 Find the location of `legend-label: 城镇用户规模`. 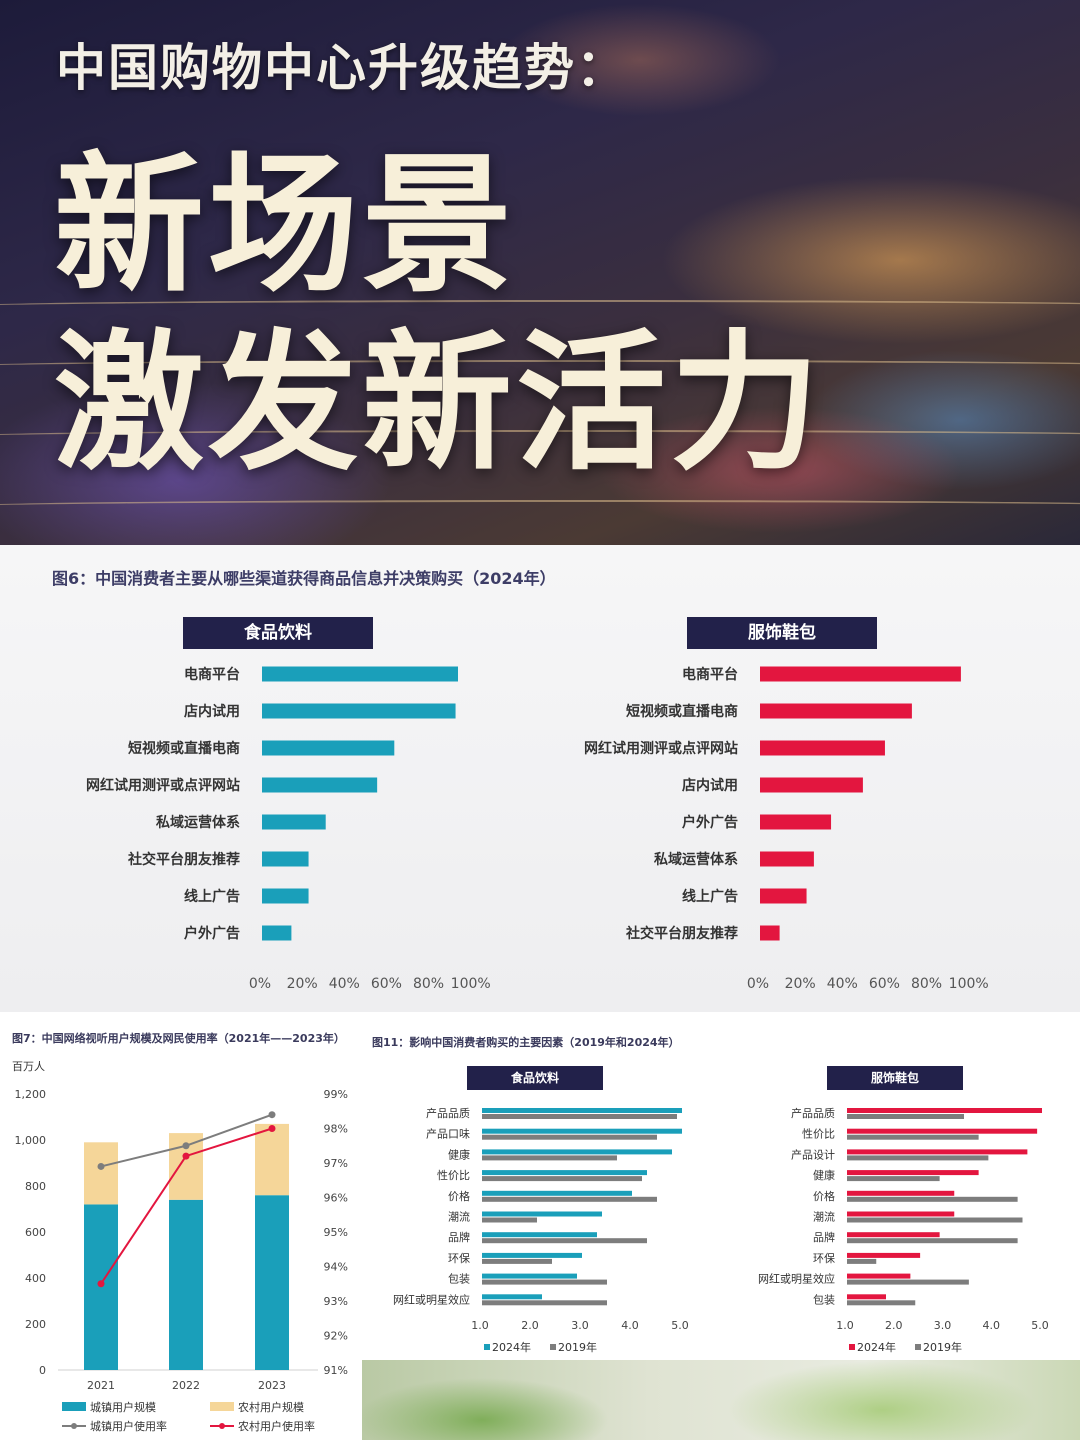

legend-label: 城镇用户规模 is located at coordinates (123, 1407).